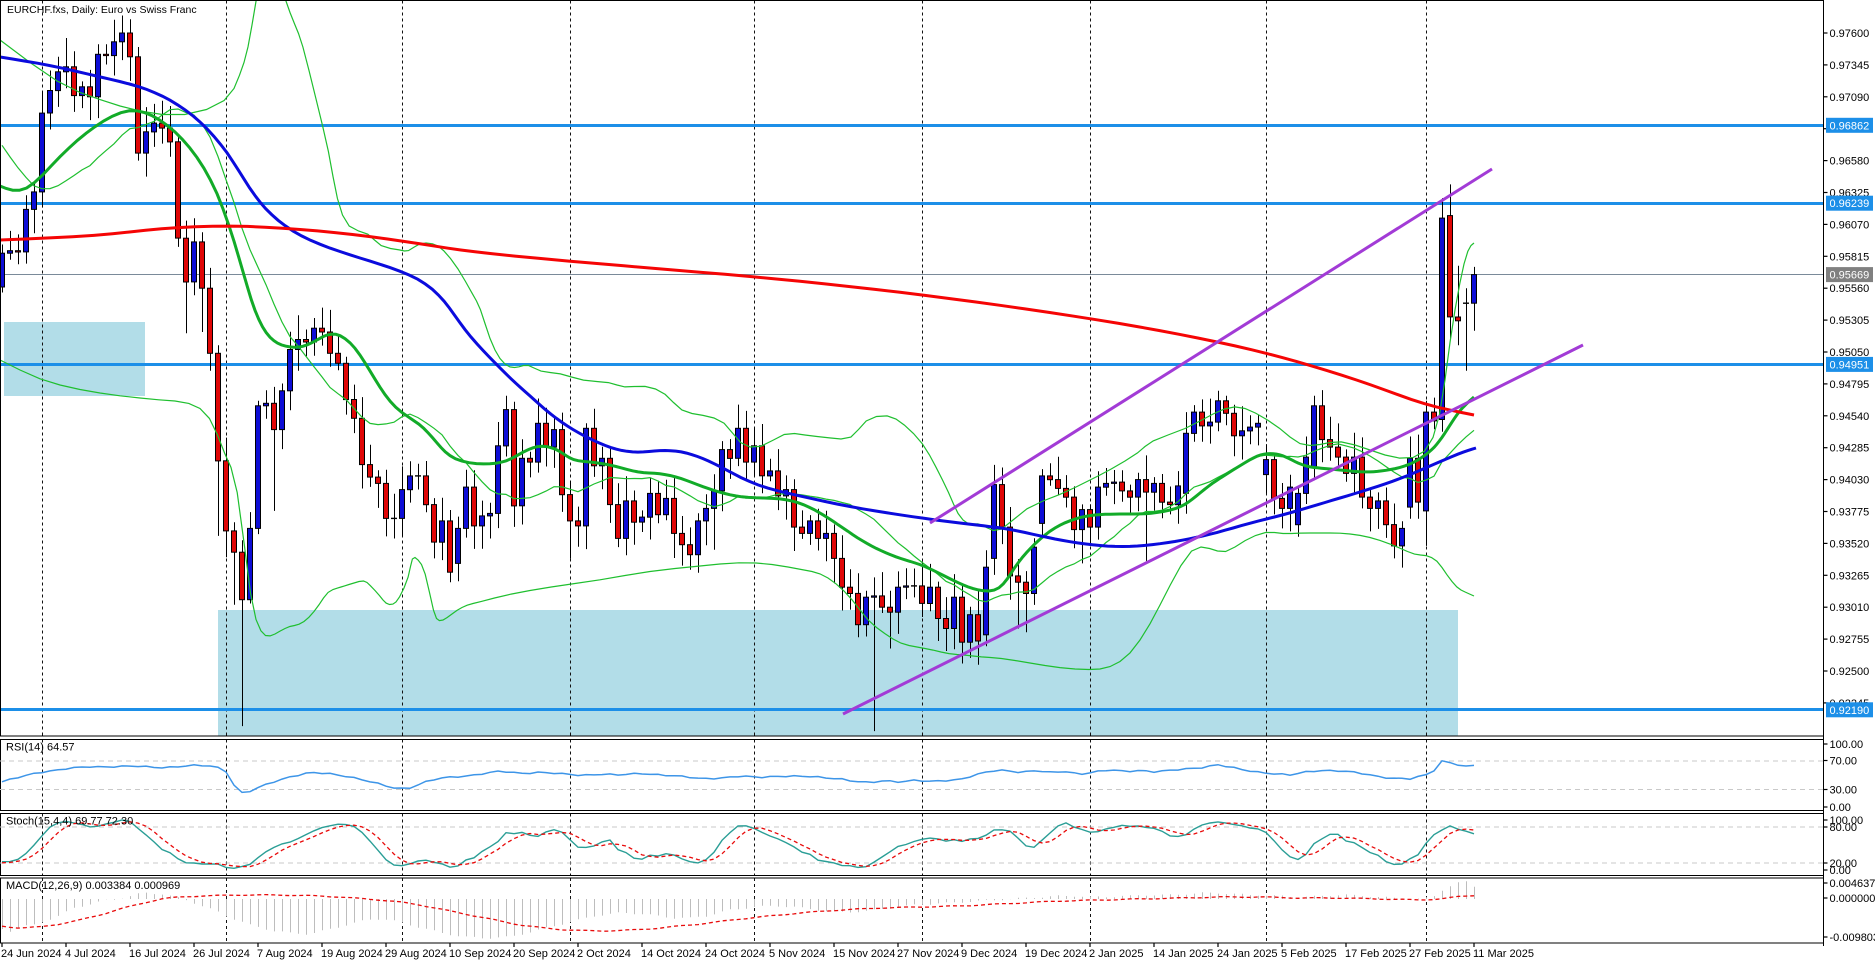 This screenshot has width=1875, height=964. I want to click on svg-text: 0.97090, so click(1850, 98).